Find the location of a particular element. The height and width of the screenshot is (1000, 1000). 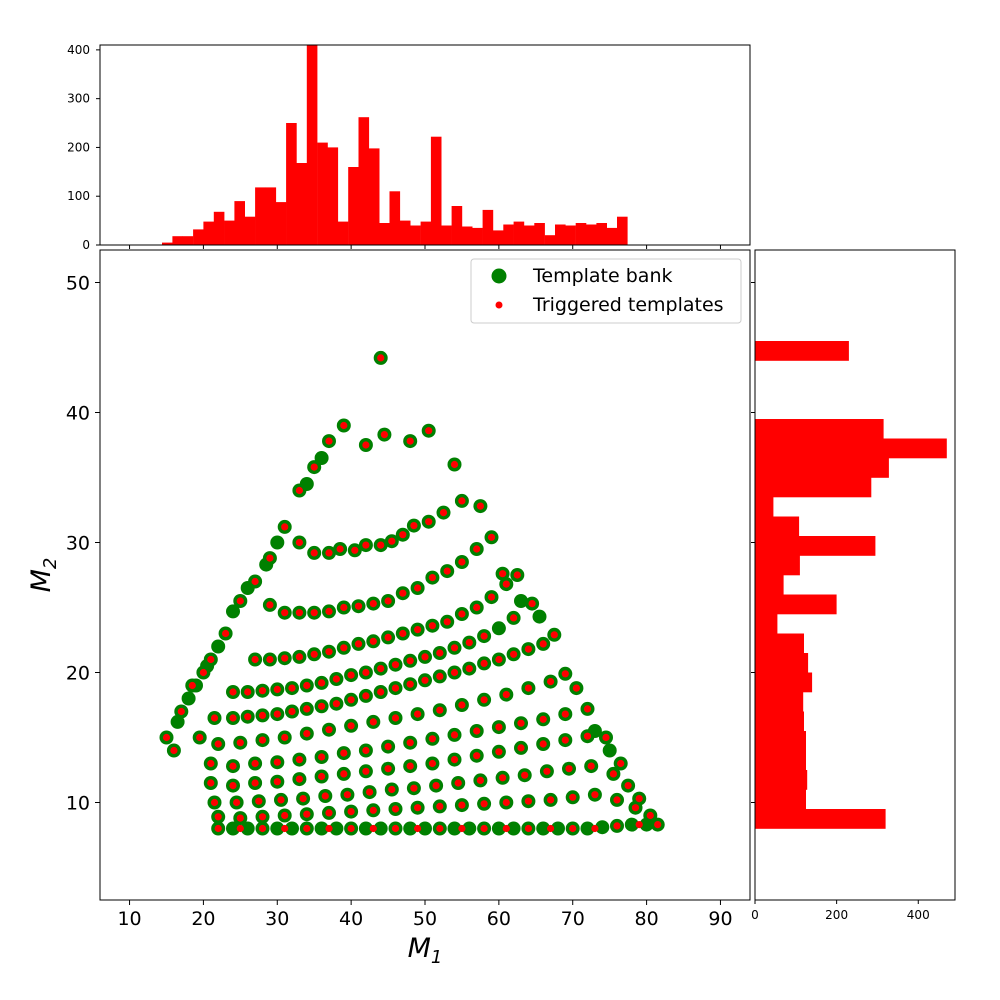

x-axis-label: M1 is located at coordinates (425, 950).